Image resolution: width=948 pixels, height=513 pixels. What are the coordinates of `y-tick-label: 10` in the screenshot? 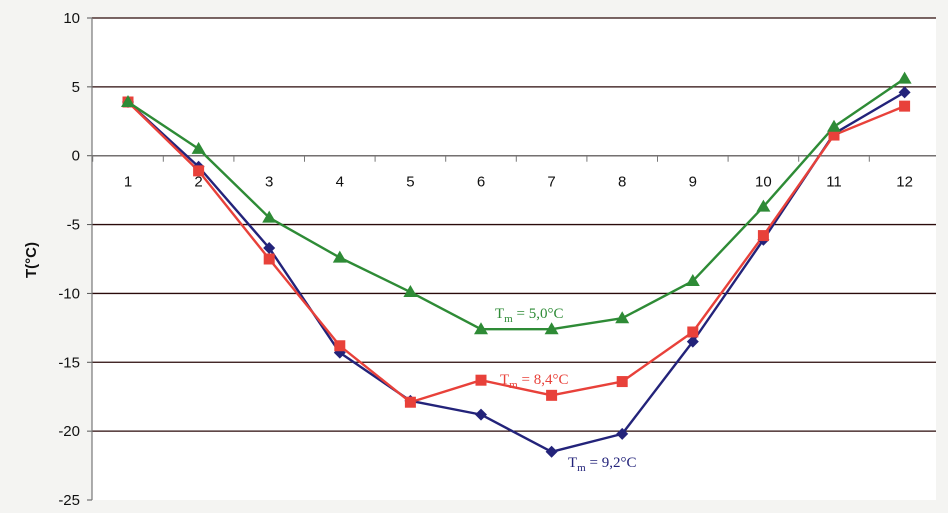 It's located at (71, 18).